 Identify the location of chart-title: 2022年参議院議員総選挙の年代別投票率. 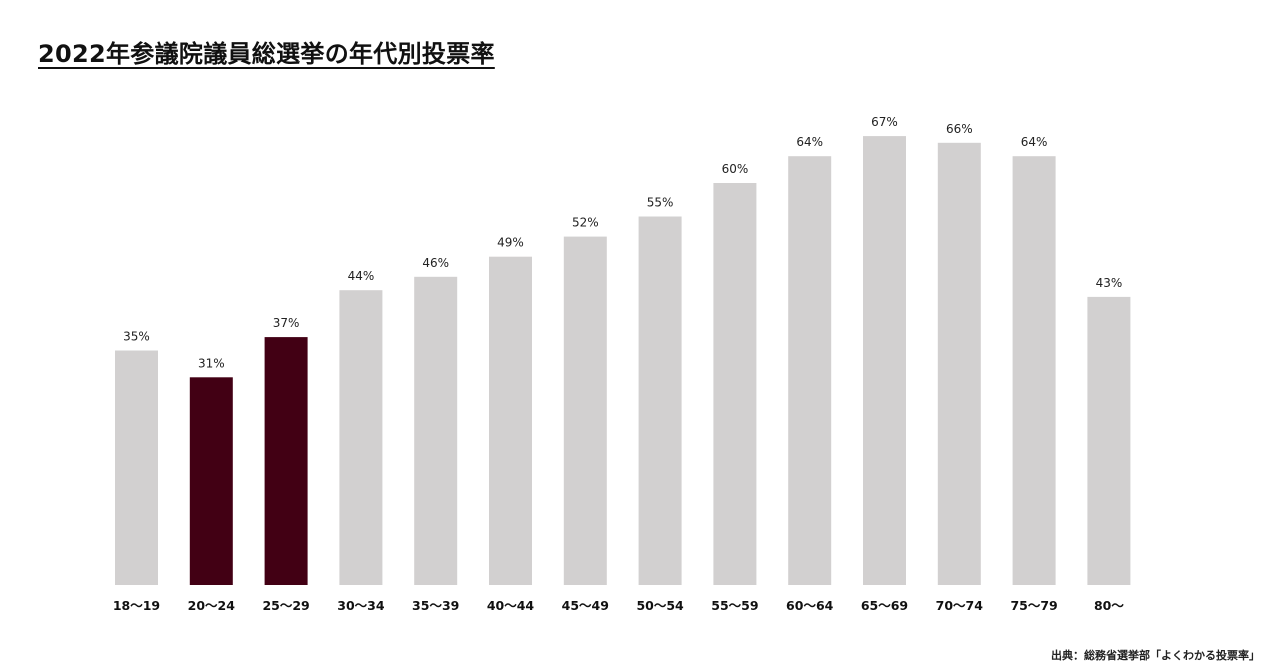
(266, 54).